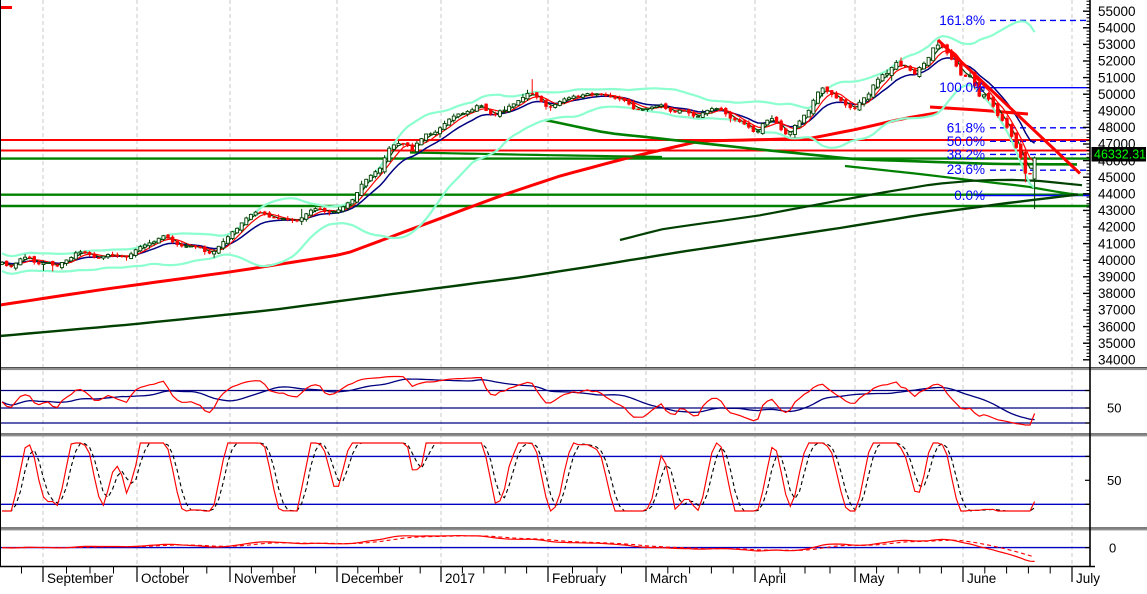 Image resolution: width=1147 pixels, height=594 pixels. What do you see at coordinates (1117, 194) in the screenshot?
I see `svg-text: 44000` at bounding box center [1117, 194].